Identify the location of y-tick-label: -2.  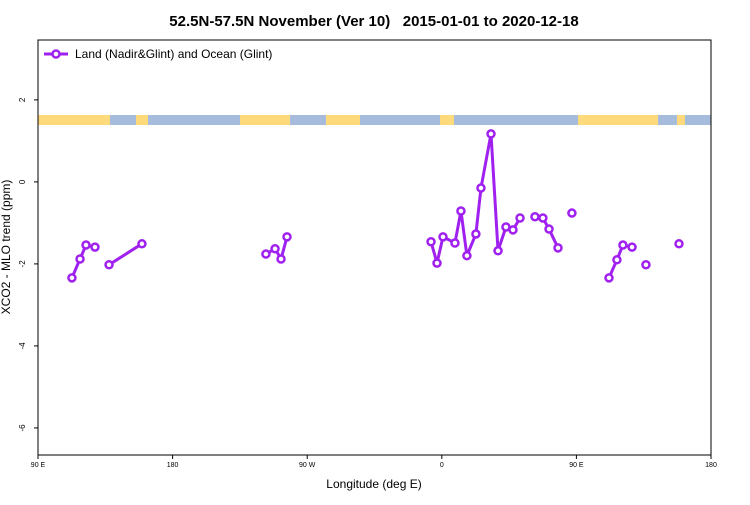
(22, 264).